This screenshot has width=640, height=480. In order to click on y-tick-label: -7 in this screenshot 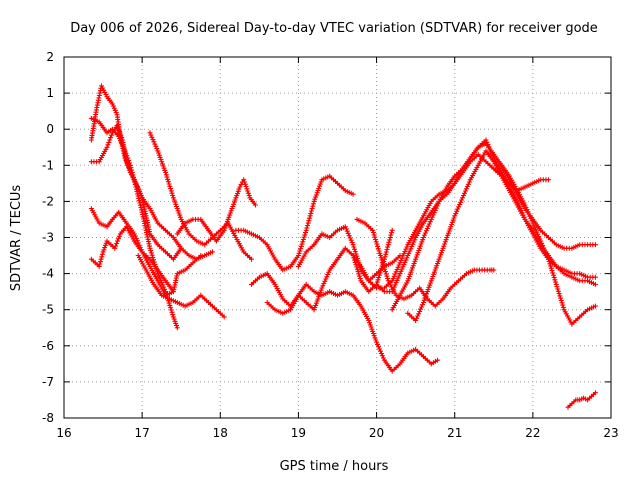, I will do `click(48, 382)`.